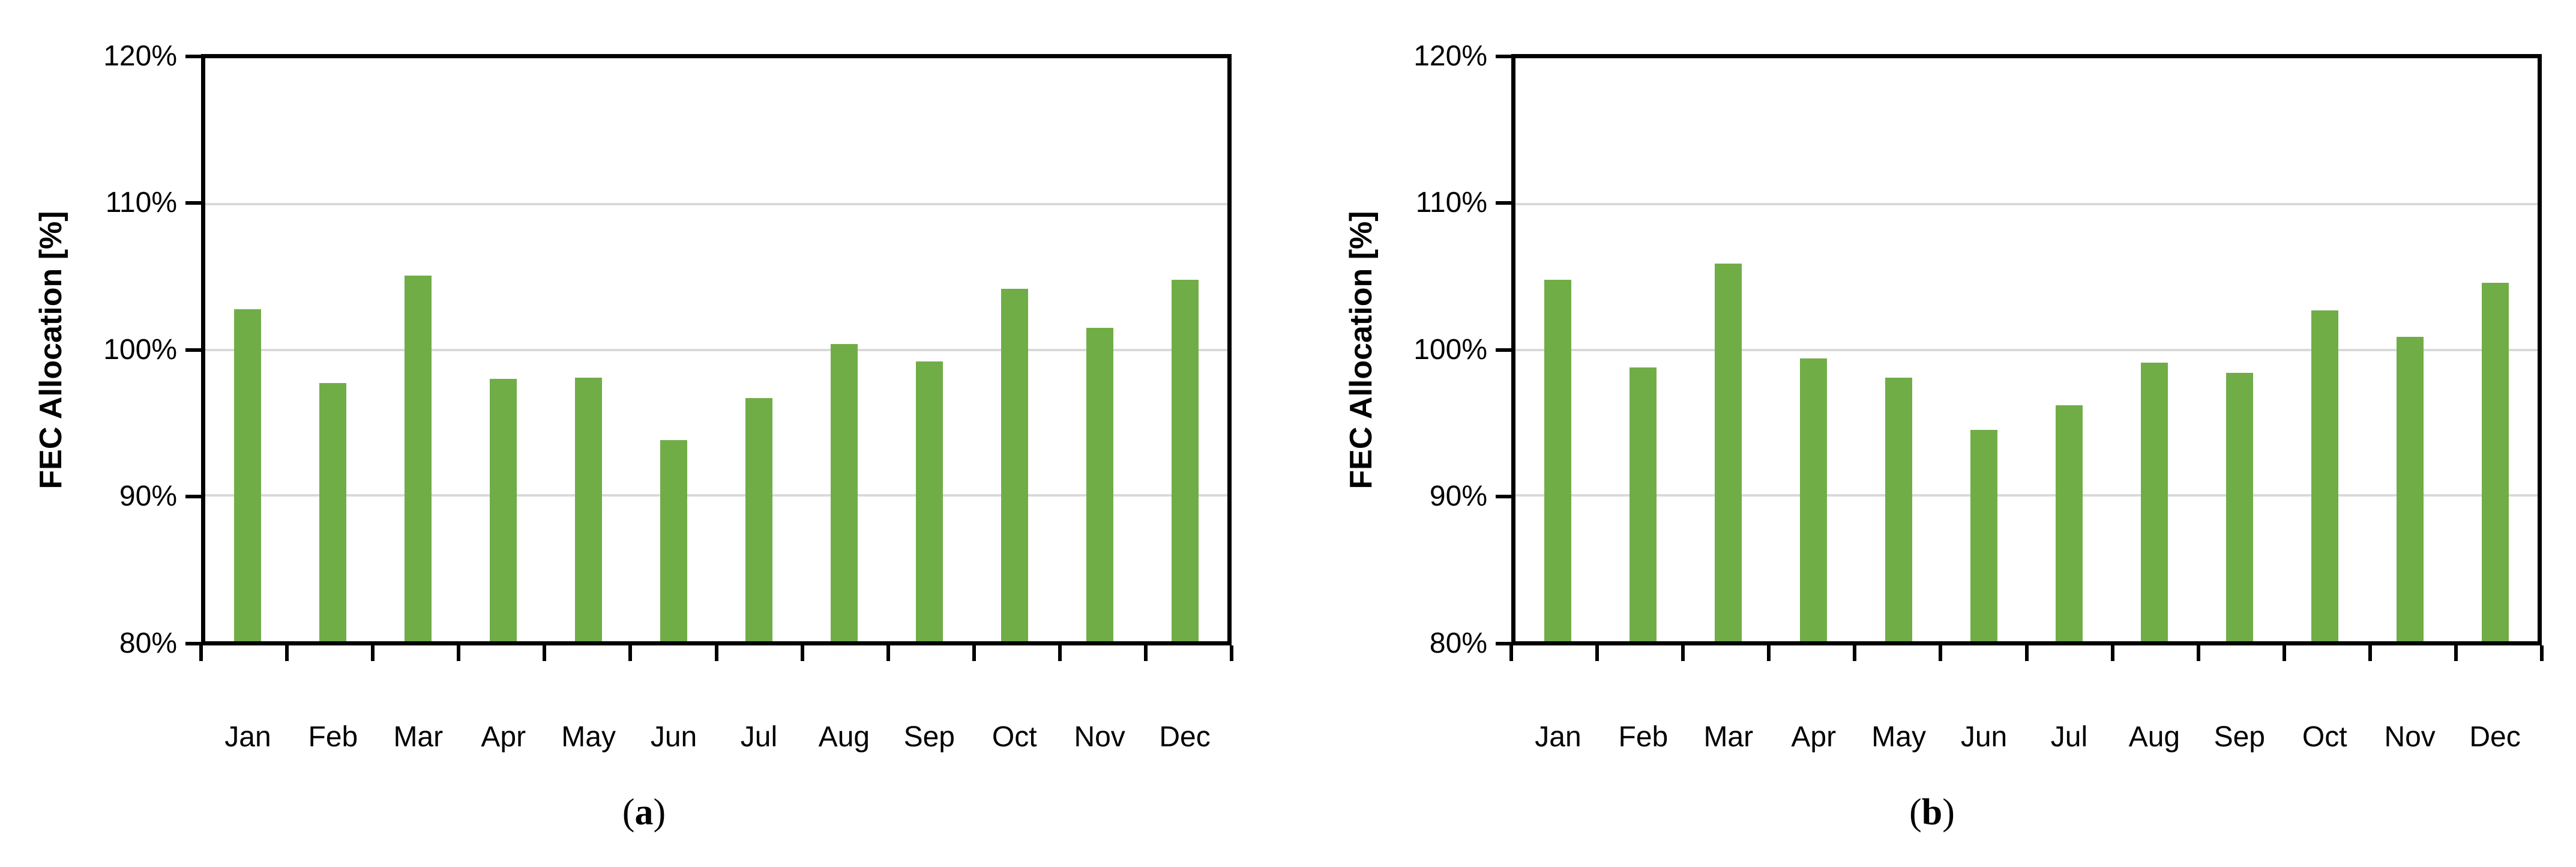  I want to click on x-tick-label-jul: Jul, so click(759, 737).